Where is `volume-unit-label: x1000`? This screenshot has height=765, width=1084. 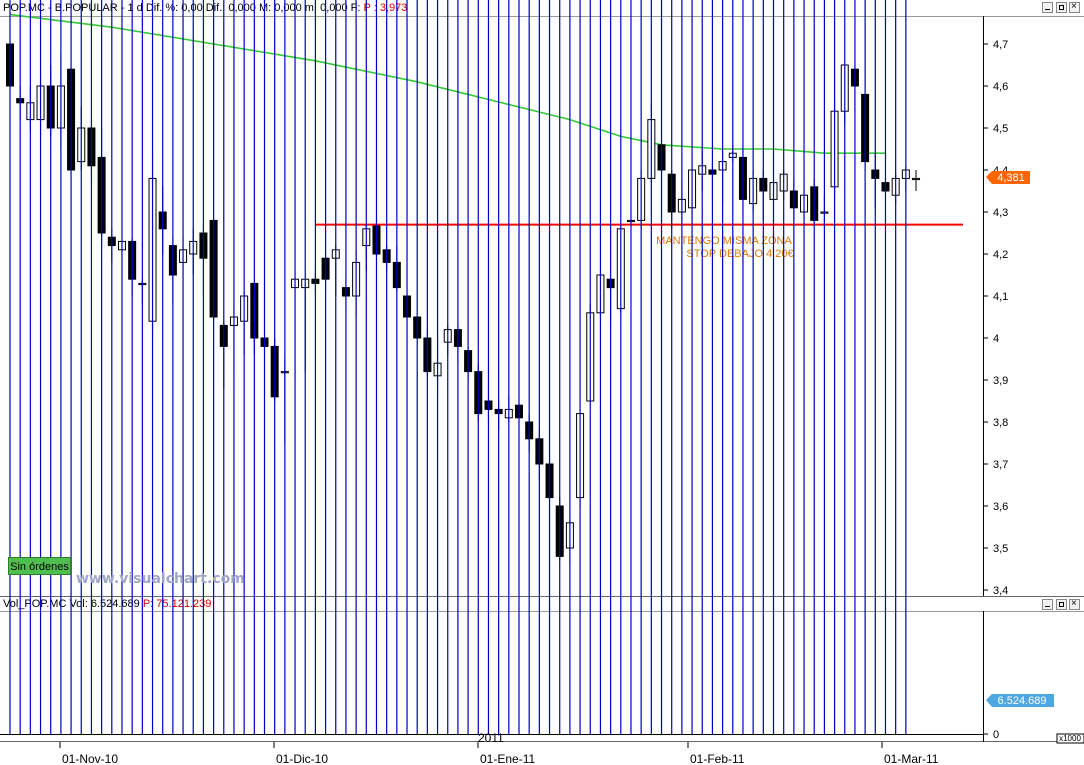
volume-unit-label: x1000 is located at coordinates (1070, 738).